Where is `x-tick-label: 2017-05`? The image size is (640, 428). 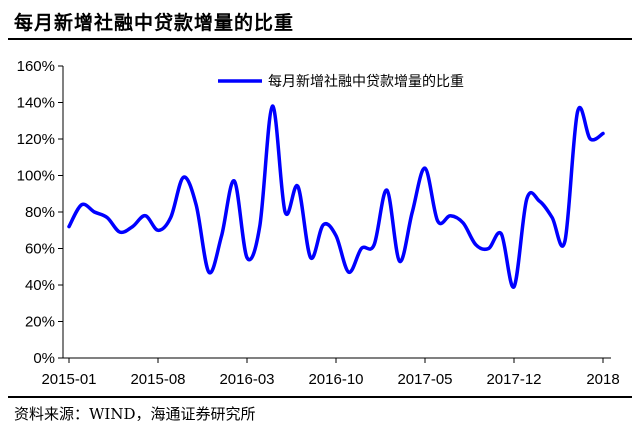
x-tick-label: 2017-05 is located at coordinates (424, 379).